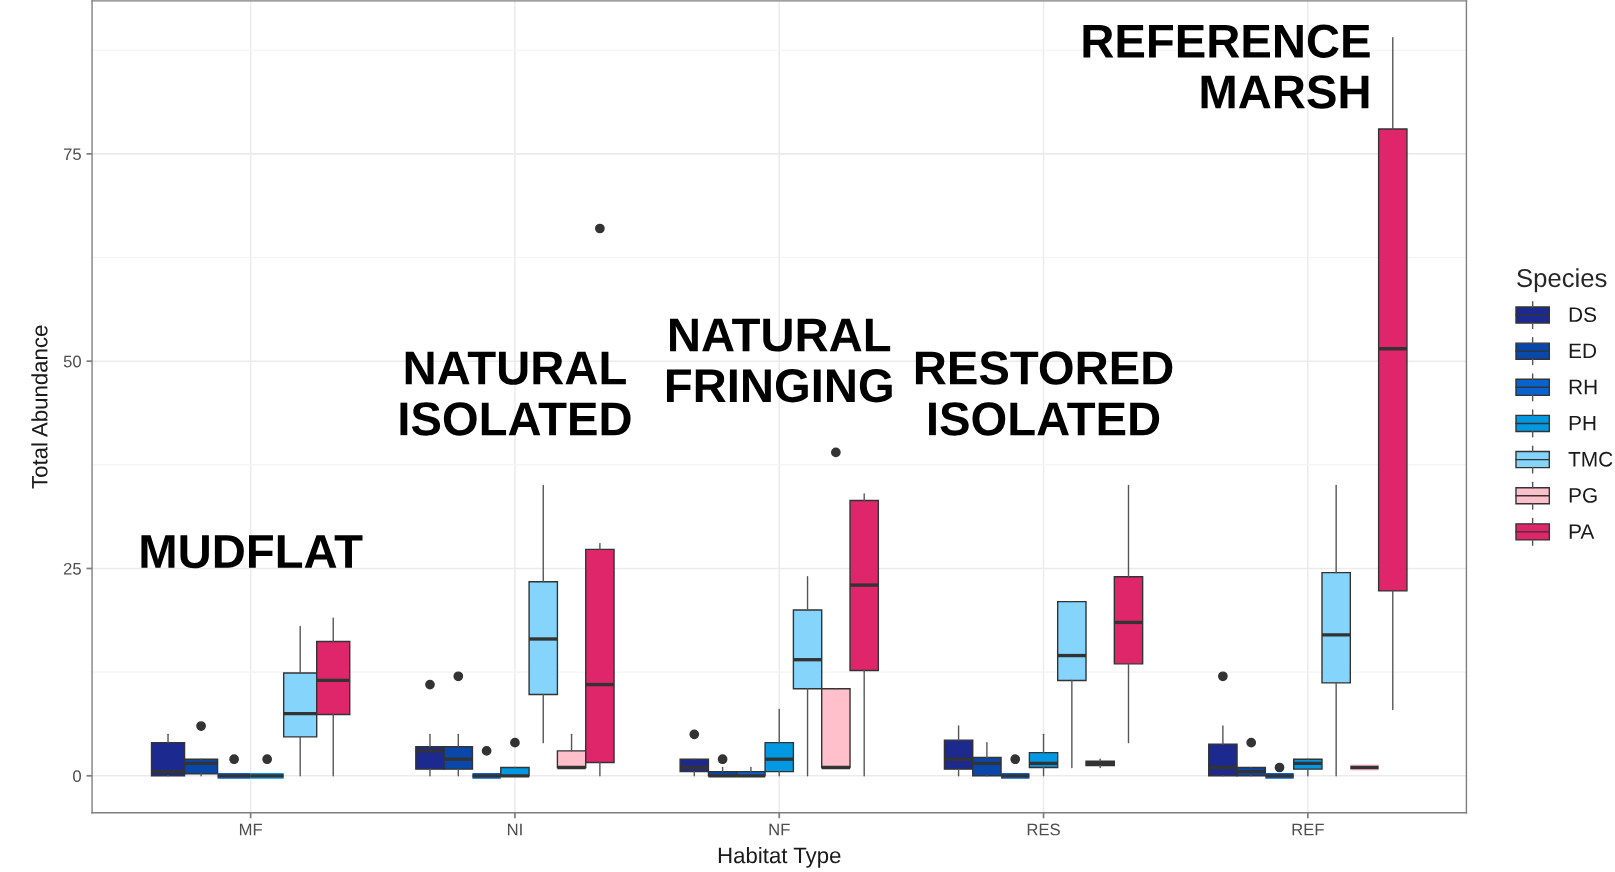 Image resolution: width=1615 pixels, height=872 pixels. What do you see at coordinates (1583, 495) in the screenshot?
I see `legend-label: PG` at bounding box center [1583, 495].